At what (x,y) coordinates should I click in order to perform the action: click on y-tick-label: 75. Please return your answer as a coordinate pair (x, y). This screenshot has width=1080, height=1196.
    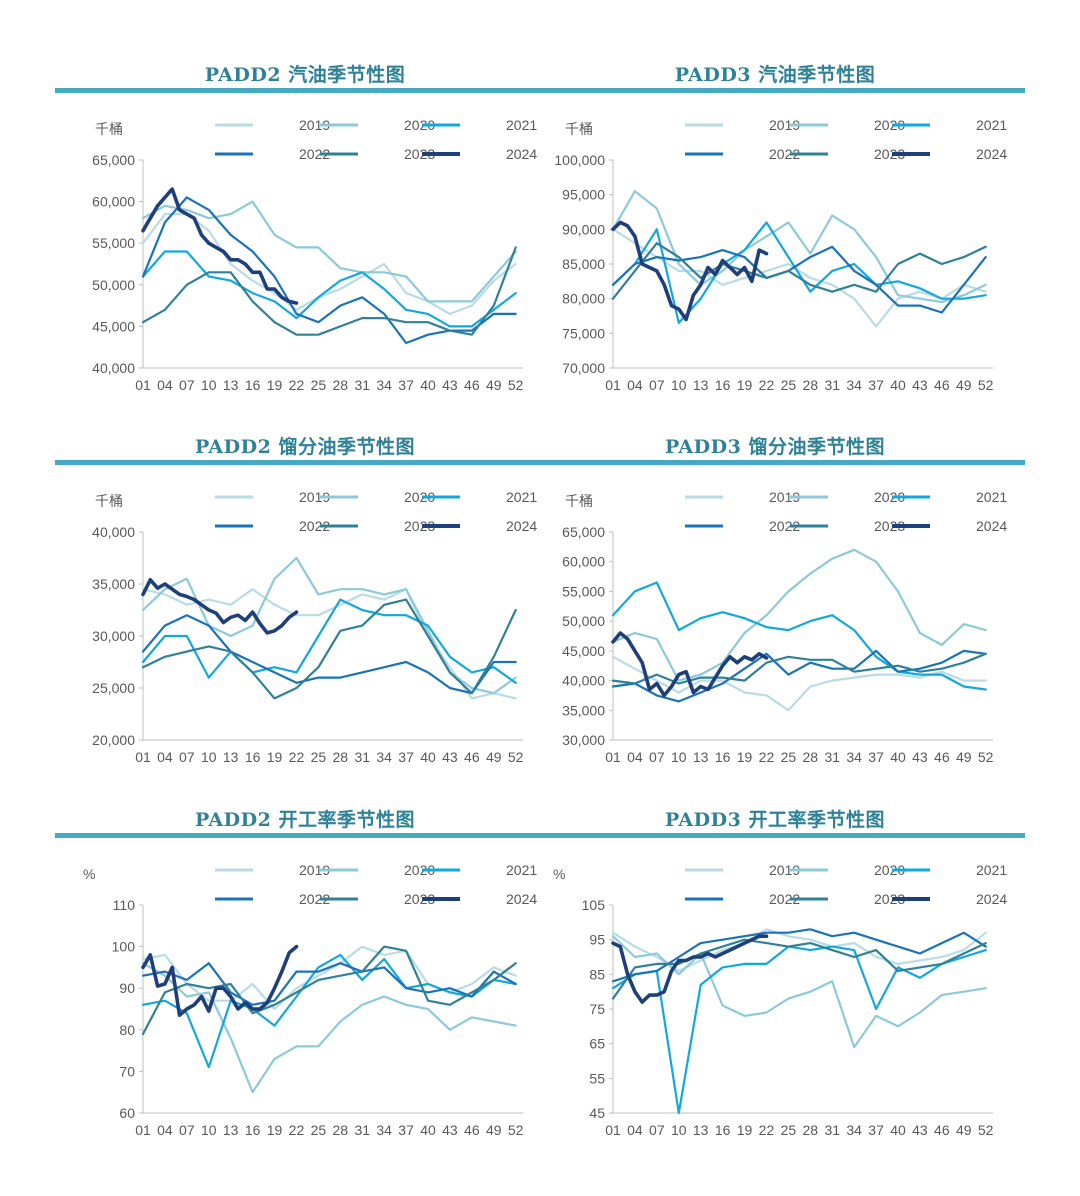
    Looking at the image, I should click on (597, 1009).